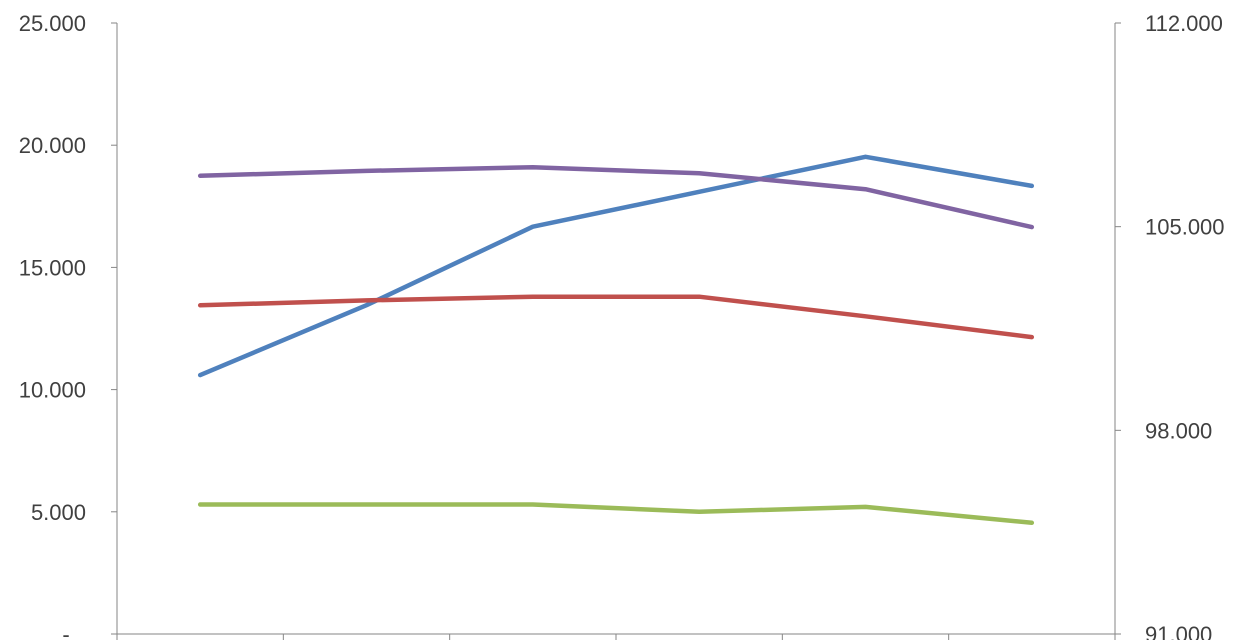 This screenshot has width=1239, height=640. I want to click on left-tick-label: 15.000, so click(52, 267).